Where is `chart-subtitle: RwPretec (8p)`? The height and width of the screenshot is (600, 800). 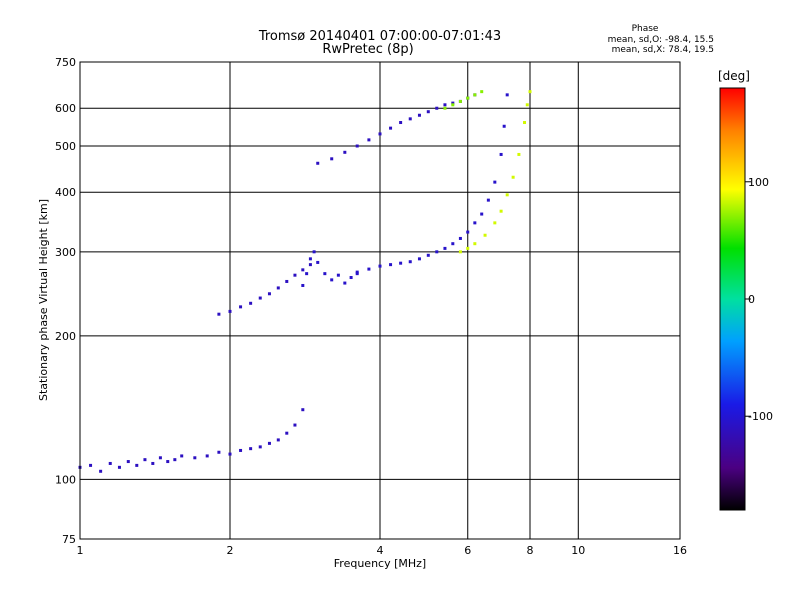
chart-subtitle: RwPretec (8p) is located at coordinates (367, 49).